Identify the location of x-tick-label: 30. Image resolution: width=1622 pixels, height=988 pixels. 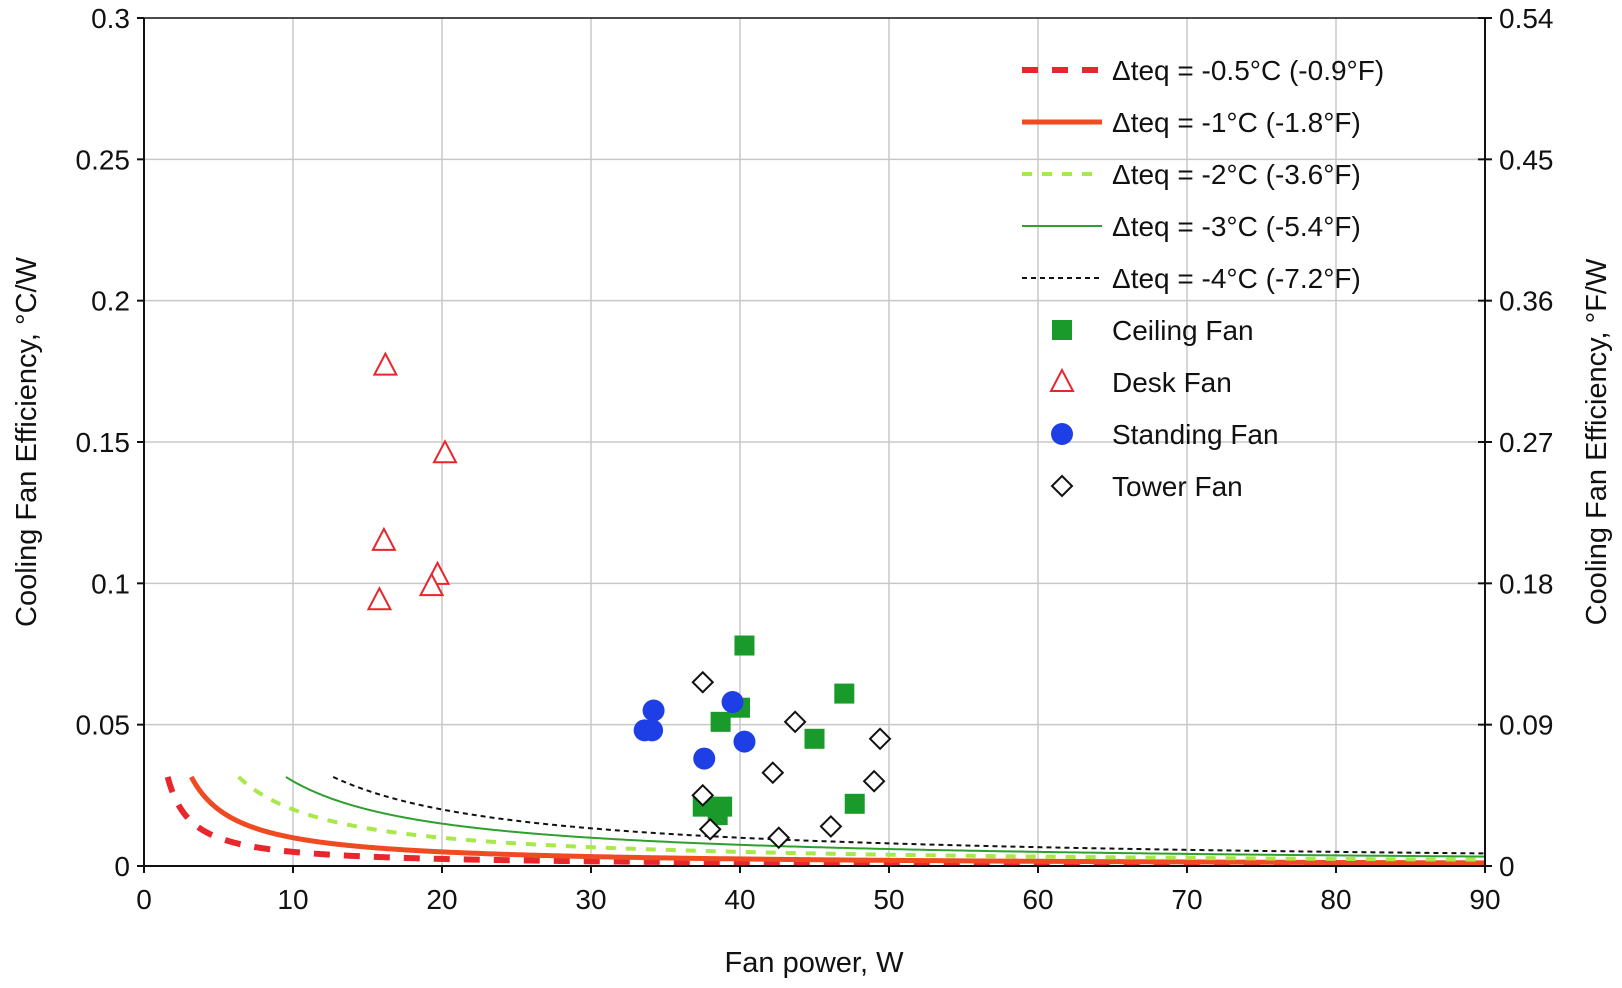
(590, 899).